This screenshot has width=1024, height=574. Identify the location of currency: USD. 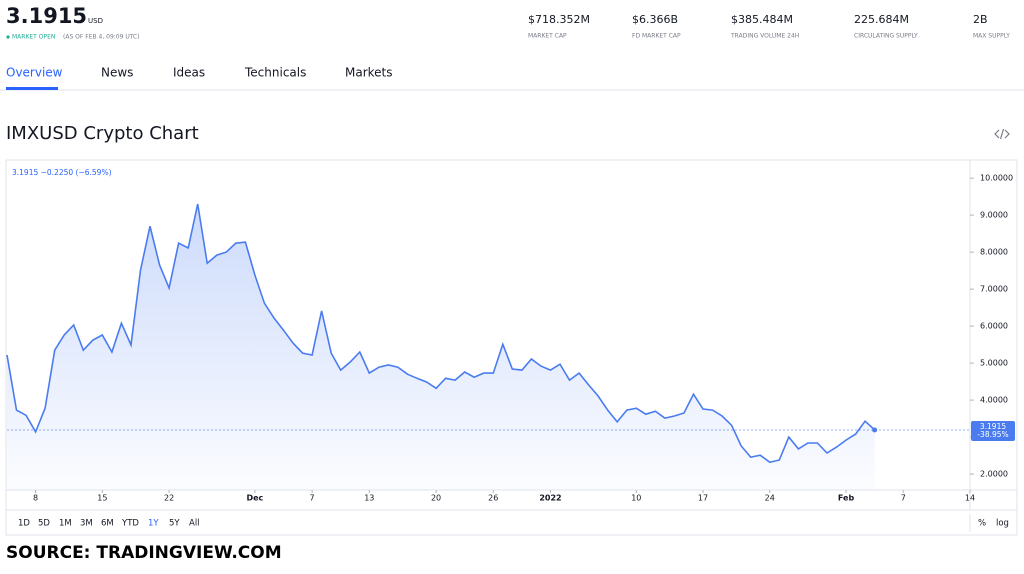
(95, 21).